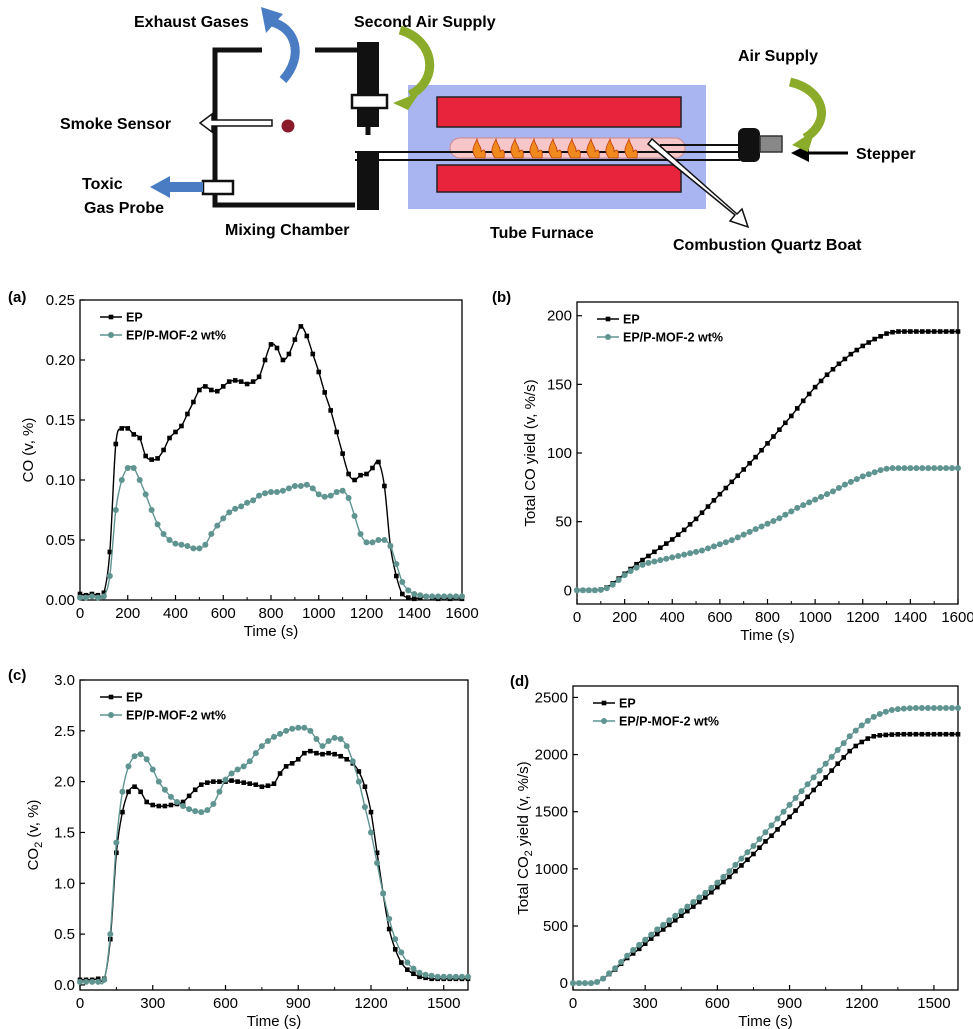 The width and height of the screenshot is (973, 1029). Describe the element at coordinates (536, 148) in the screenshot. I see `flame-icon` at that location.